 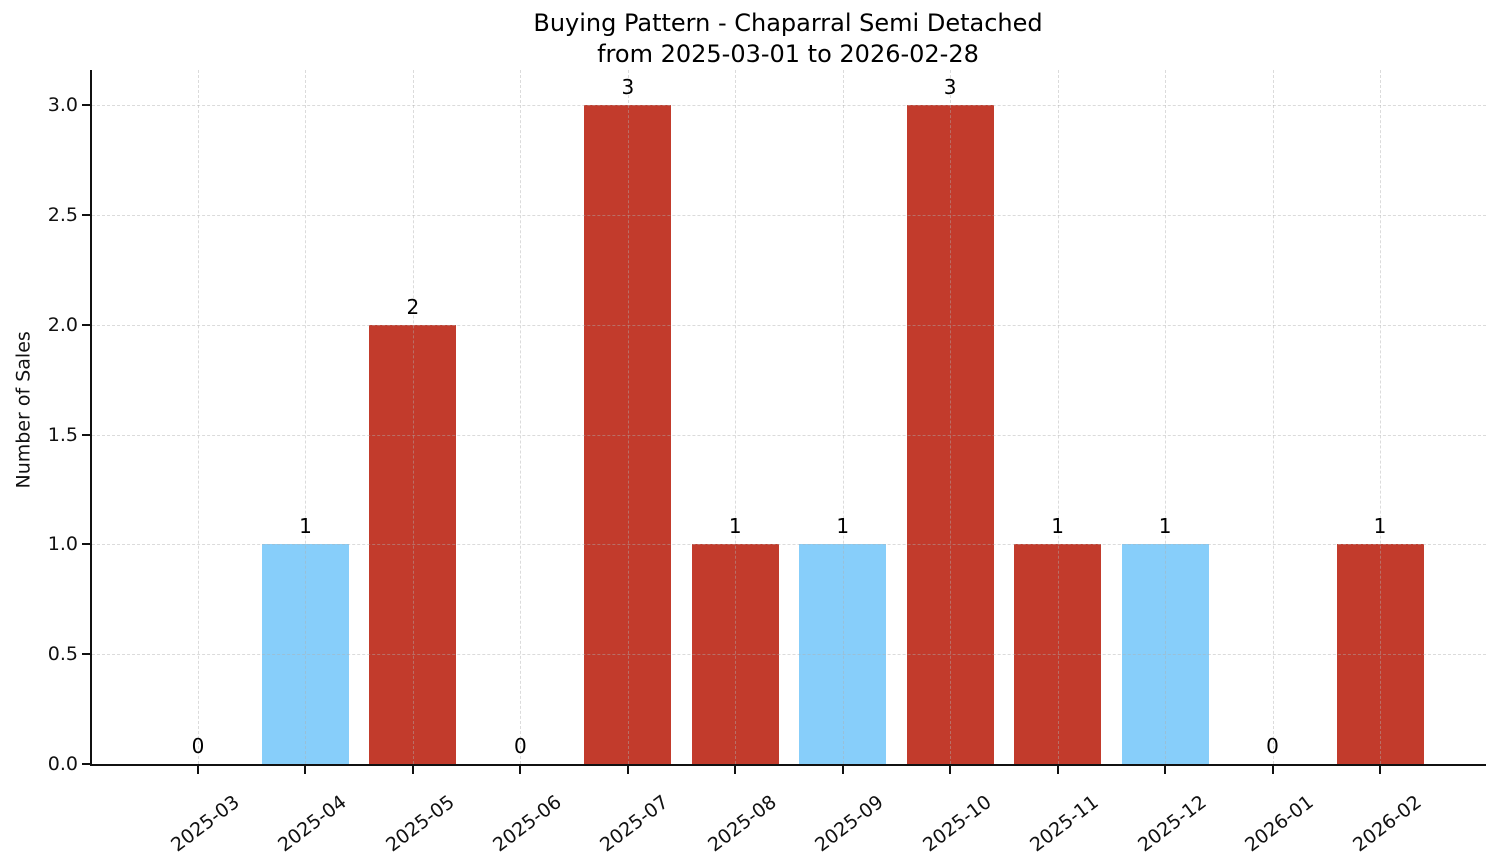 I want to click on x-tick-label: 2026-02, so click(x=1299, y=823).